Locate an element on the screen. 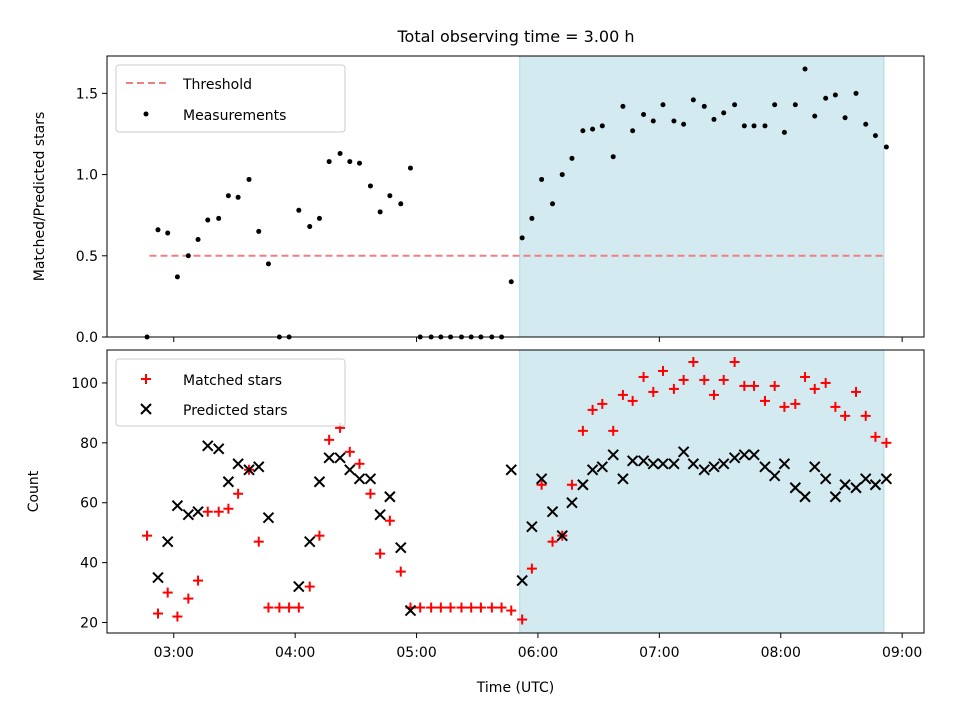  legend-predicted-label: Predicted stars is located at coordinates (235, 411).